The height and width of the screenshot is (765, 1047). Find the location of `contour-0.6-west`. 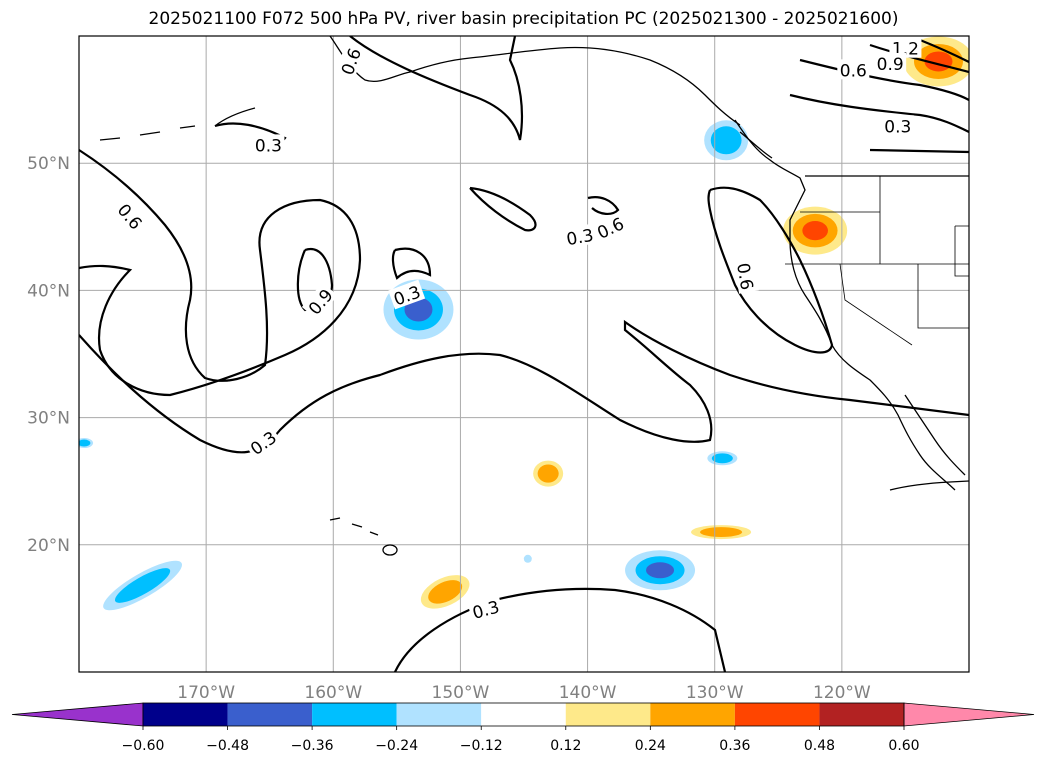

contour-0.6-west is located at coordinates (220, 273).